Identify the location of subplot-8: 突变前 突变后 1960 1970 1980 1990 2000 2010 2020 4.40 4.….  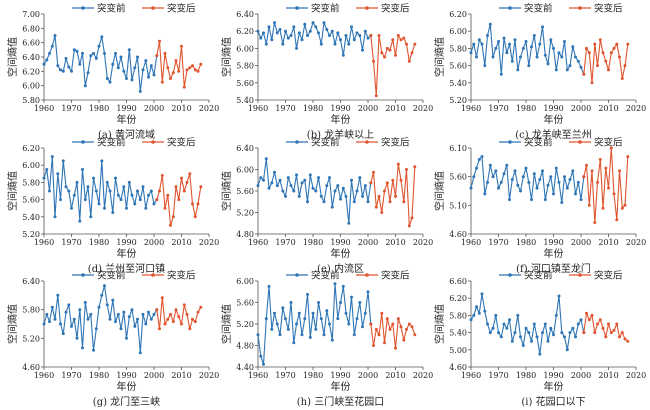
(326, 339).